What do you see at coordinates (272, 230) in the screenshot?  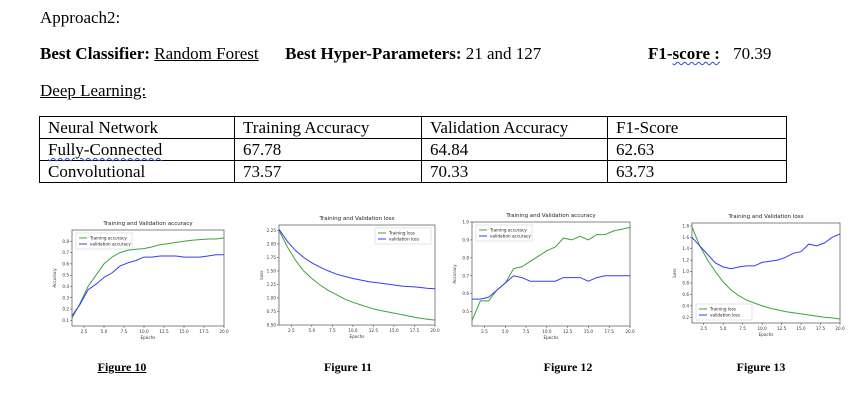 I see `y-tick-label: 2.25` at bounding box center [272, 230].